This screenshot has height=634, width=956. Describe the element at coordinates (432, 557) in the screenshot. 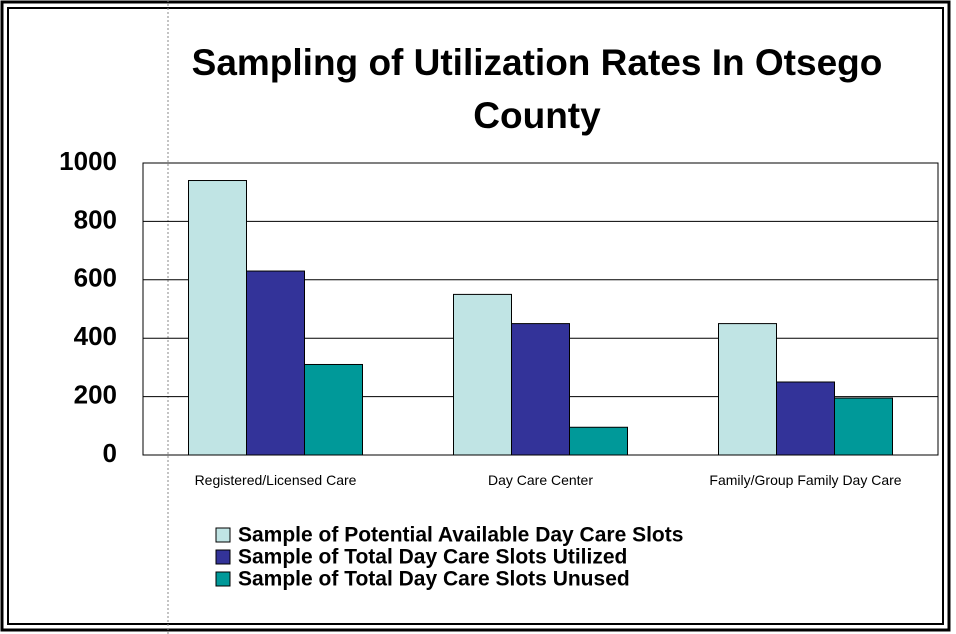

I see `legend-label: Sample of Total Day Care Slots Utilized` at that location.